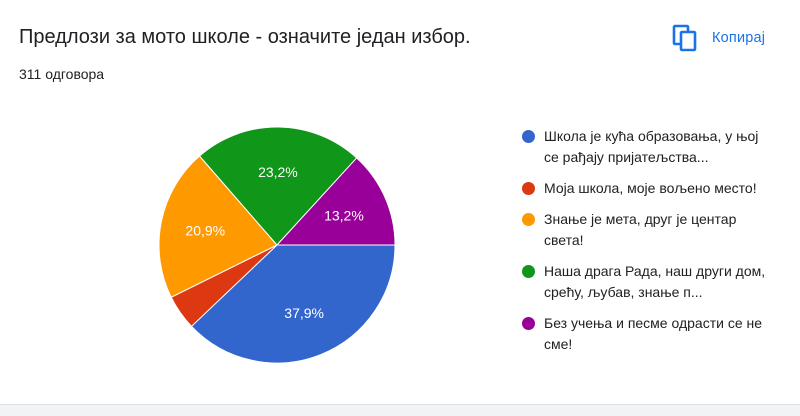  I want to click on response-count: 311 одговора, so click(62, 74).